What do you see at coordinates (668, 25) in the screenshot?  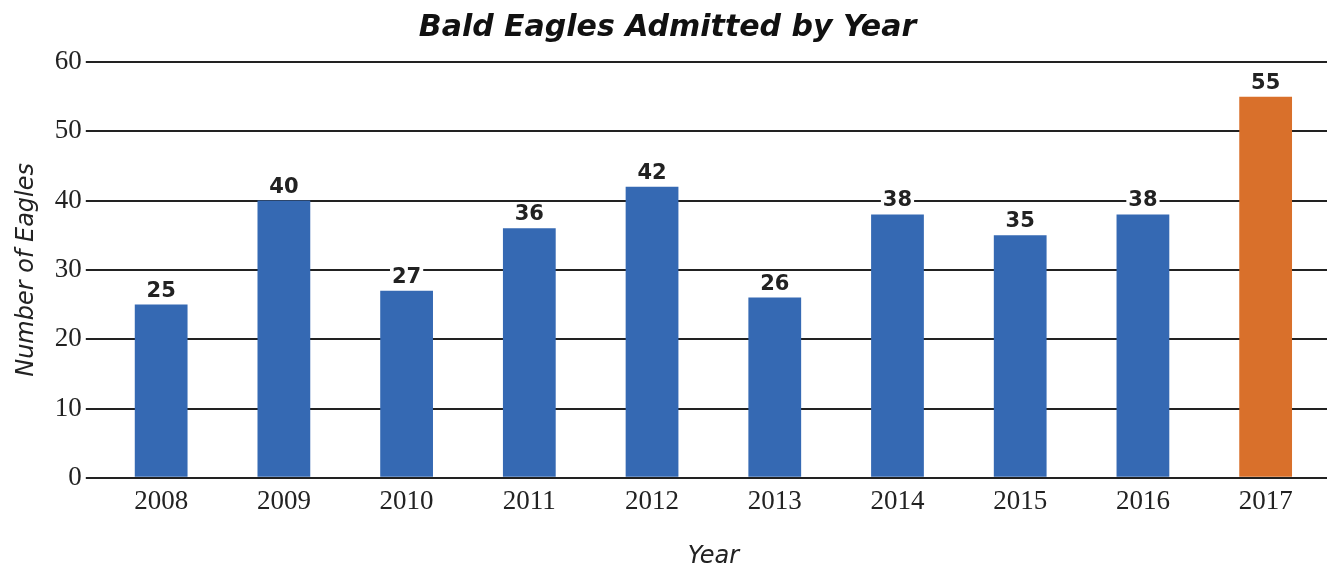 I see `chart-title: Bald Eagles Admitted by Year` at bounding box center [668, 25].